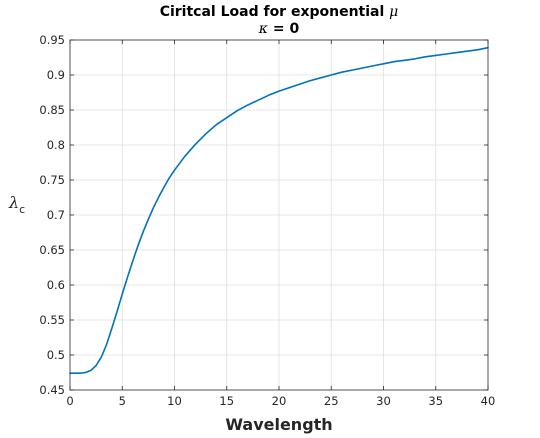 This screenshot has width=540, height=438. Describe the element at coordinates (279, 12) in the screenshot. I see `chart-title-line1: Ciritcal Load for exponential μ` at that location.